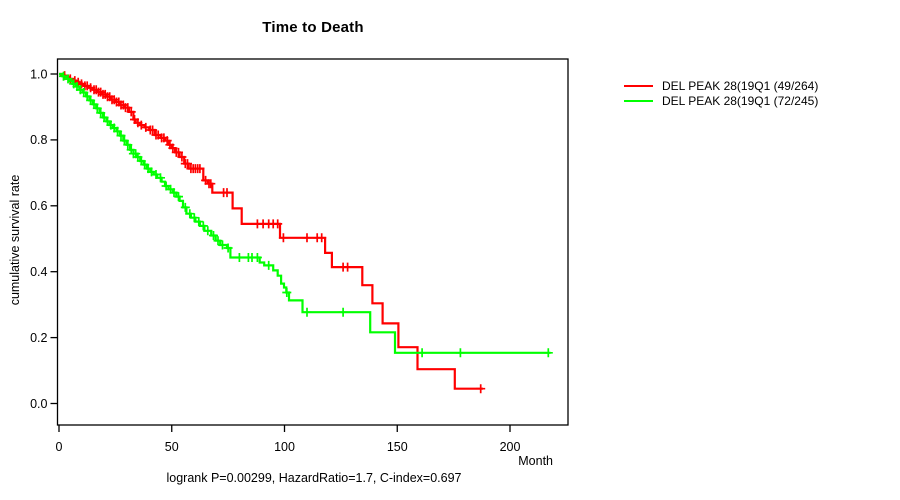 The height and width of the screenshot is (500, 900). Describe the element at coordinates (38, 140) in the screenshot. I see `y-tick-label: 0.8` at that location.